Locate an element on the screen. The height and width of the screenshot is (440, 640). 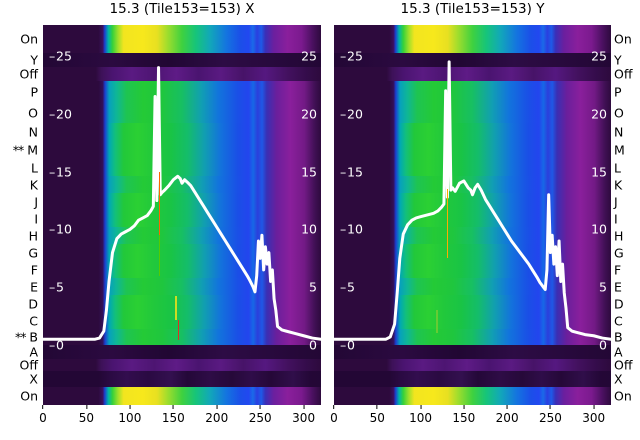
x-axis-right: 0 50 100 150 200 250 300 is located at coordinates (470, 420).